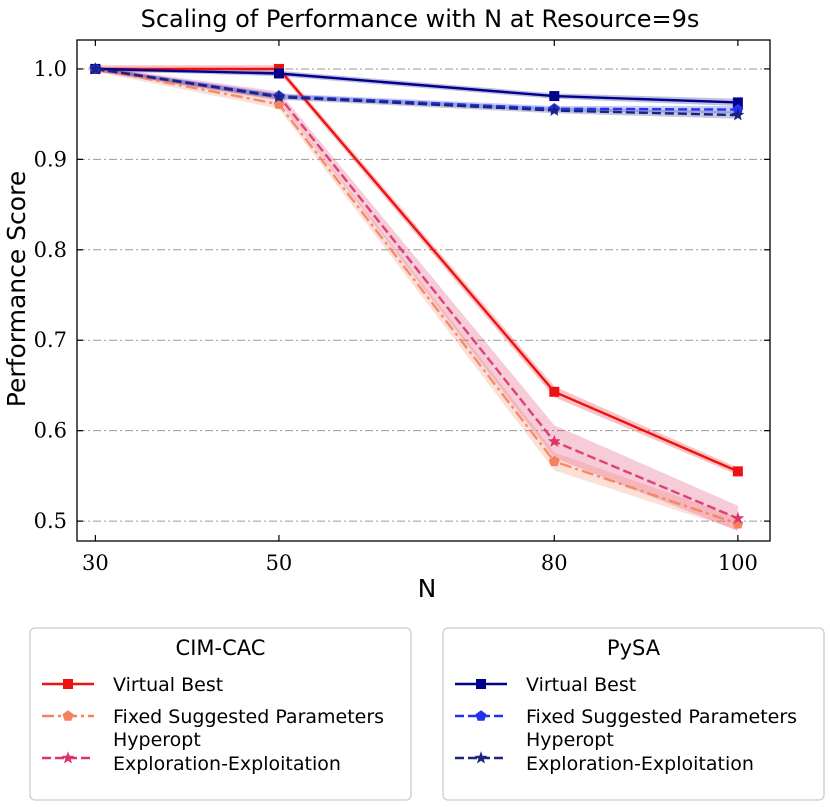 The height and width of the screenshot is (807, 830). Describe the element at coordinates (50, 250) in the screenshot. I see `y-tick-label: 0.8` at that location.